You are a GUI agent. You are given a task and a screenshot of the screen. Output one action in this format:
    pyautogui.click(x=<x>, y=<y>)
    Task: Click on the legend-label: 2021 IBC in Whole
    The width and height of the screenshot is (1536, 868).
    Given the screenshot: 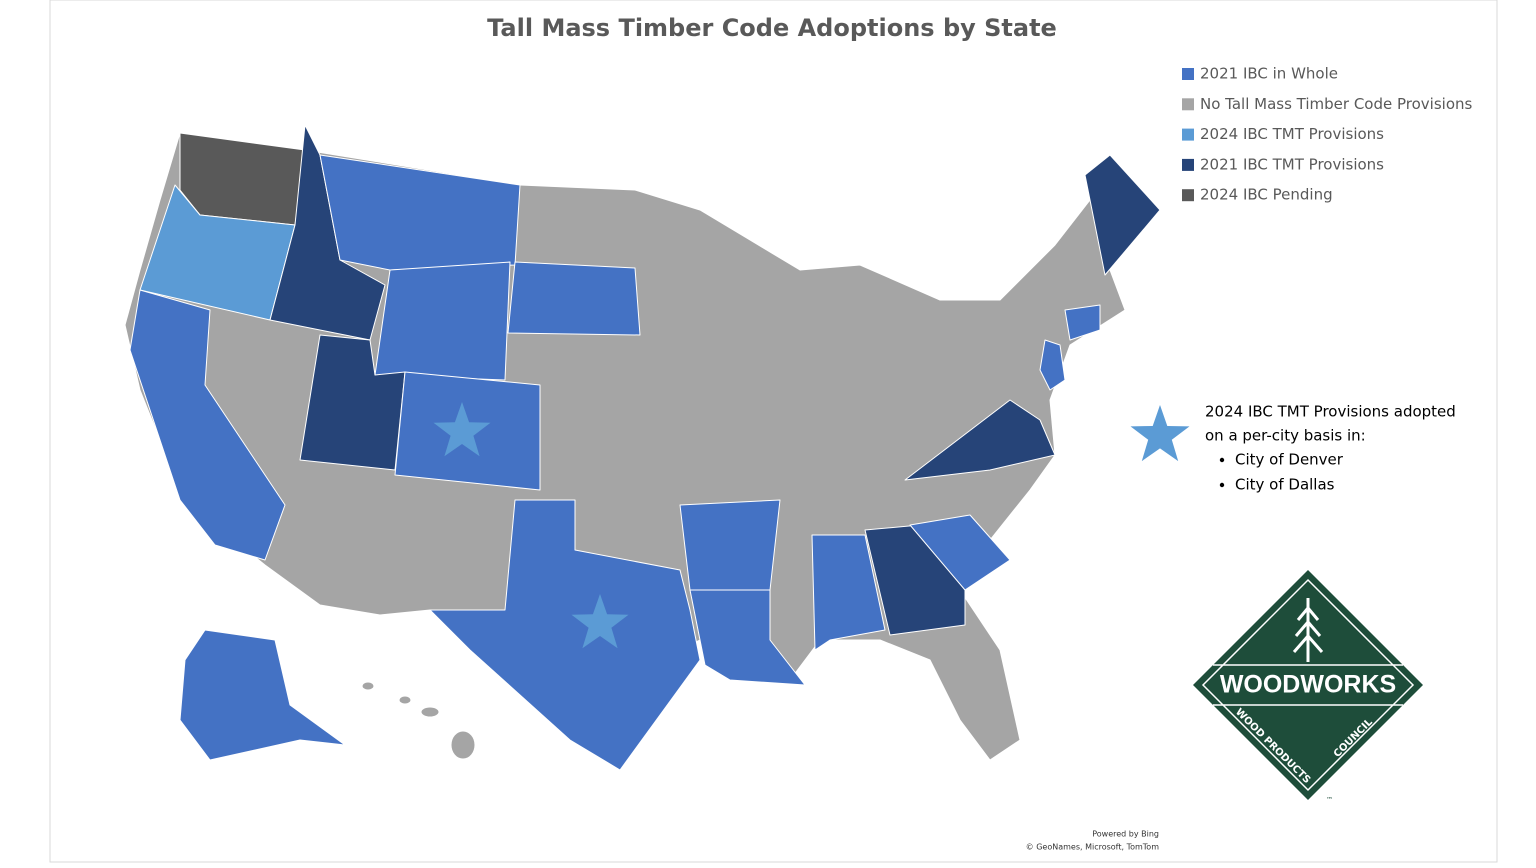 What is the action you would take?
    pyautogui.click(x=1269, y=74)
    